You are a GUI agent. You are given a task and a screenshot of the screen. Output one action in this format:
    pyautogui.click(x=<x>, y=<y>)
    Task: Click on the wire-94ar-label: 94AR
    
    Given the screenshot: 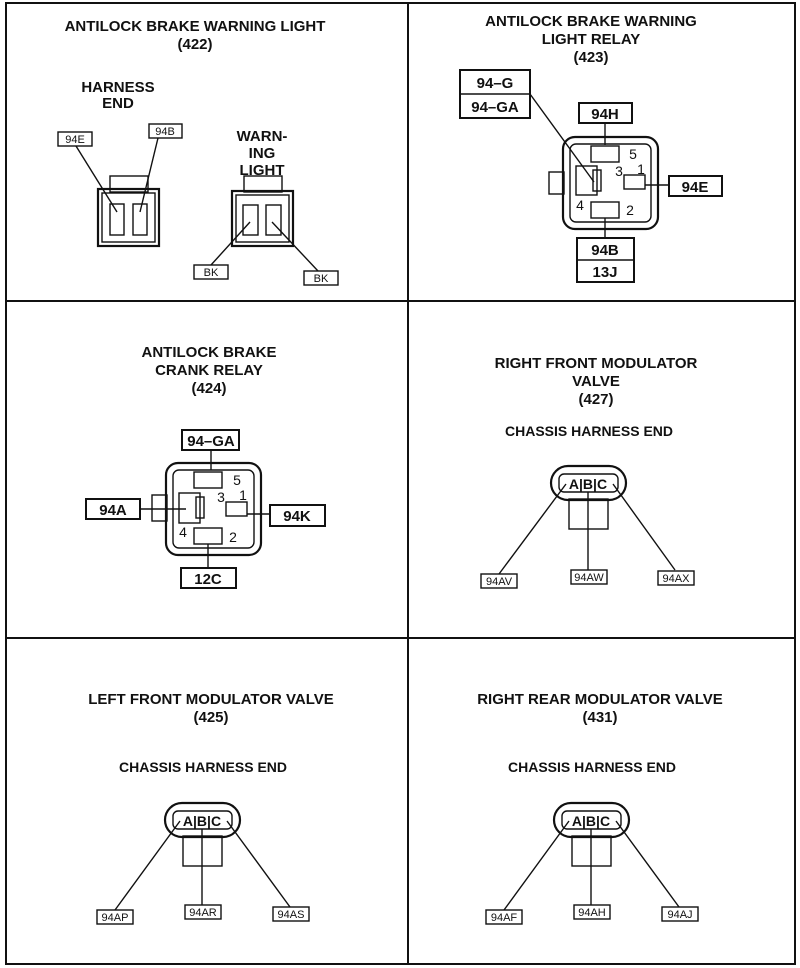 What is the action you would take?
    pyautogui.click(x=203, y=913)
    